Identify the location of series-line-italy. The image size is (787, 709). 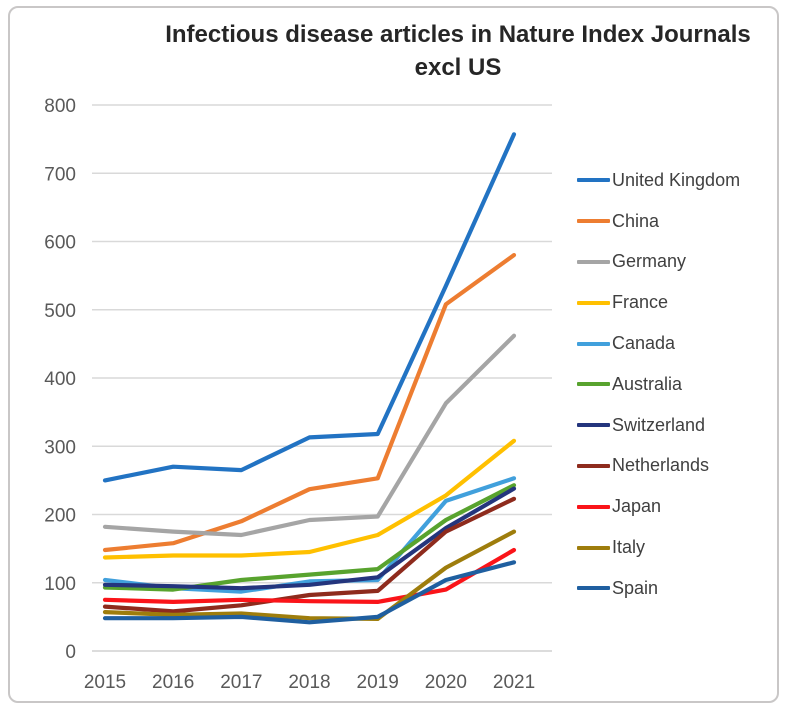
(309, 575).